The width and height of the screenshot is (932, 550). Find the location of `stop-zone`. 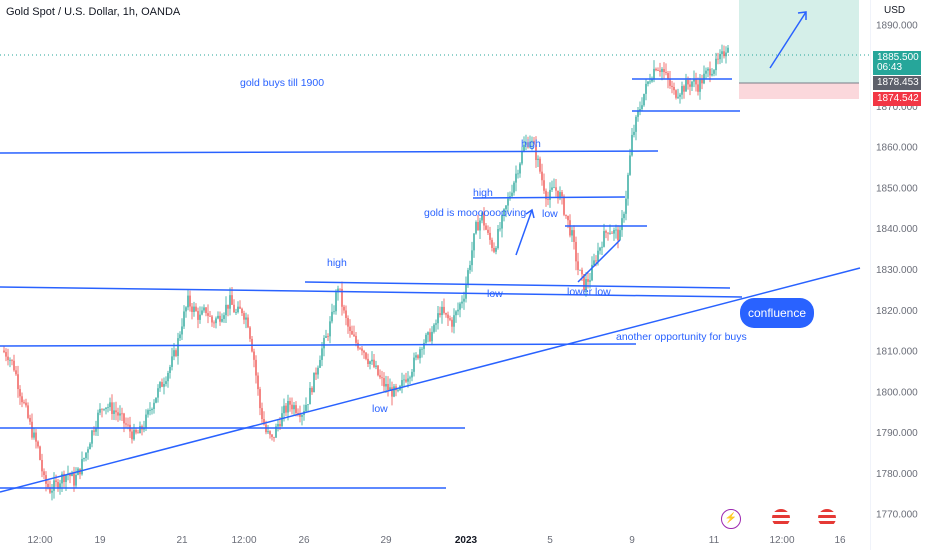

stop-zone is located at coordinates (799, 91).